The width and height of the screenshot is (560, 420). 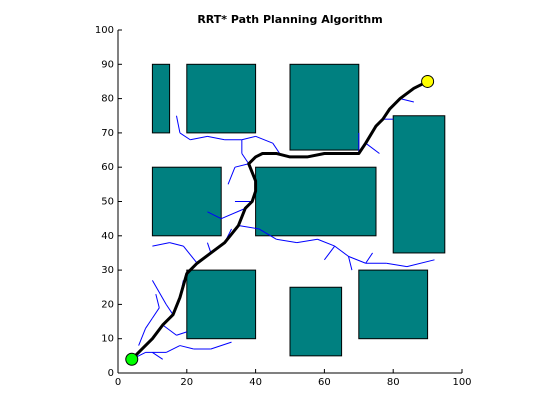 What do you see at coordinates (104, 30) in the screenshot?
I see `y-tick-label: 100` at bounding box center [104, 30].